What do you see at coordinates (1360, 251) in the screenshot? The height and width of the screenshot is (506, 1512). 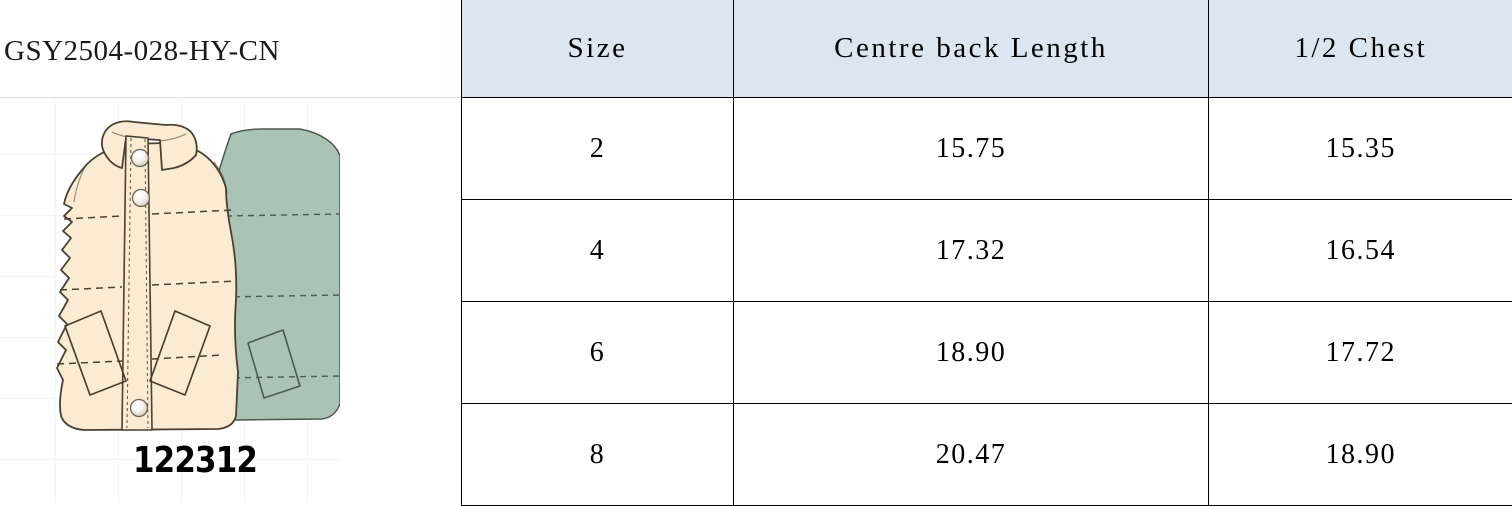 I see `cell-half-chest: 16.54` at bounding box center [1360, 251].